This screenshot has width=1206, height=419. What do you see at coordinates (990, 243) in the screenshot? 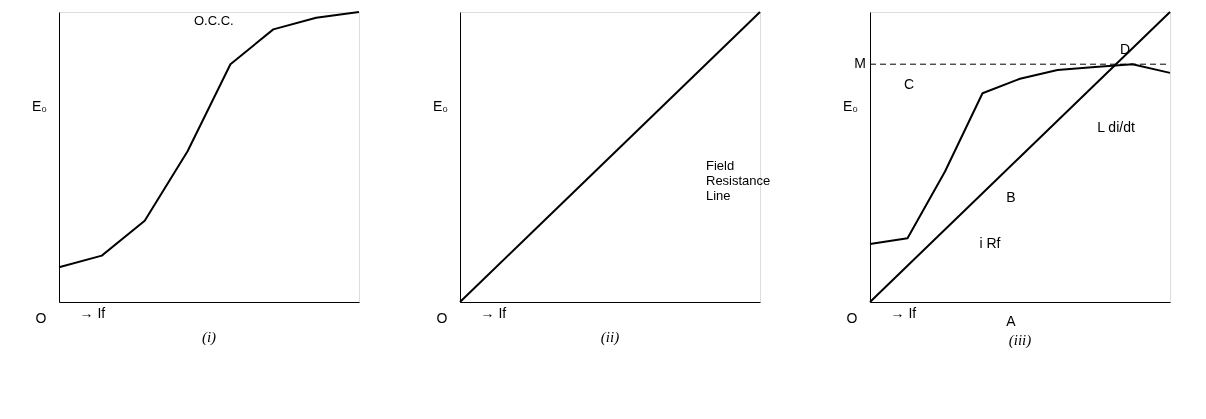
I see `annotation: i Rf` at bounding box center [990, 243].